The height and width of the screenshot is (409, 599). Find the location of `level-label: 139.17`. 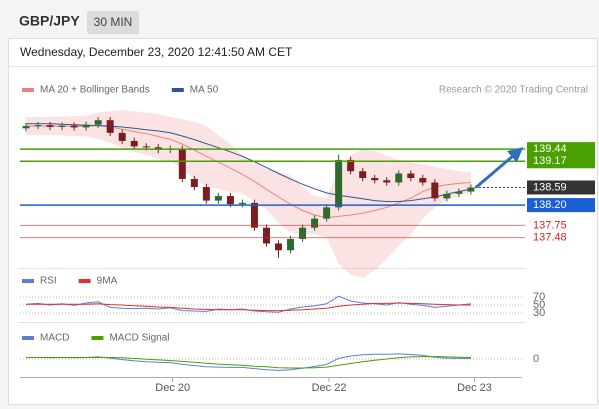

level-label: 139.17 is located at coordinates (550, 161).